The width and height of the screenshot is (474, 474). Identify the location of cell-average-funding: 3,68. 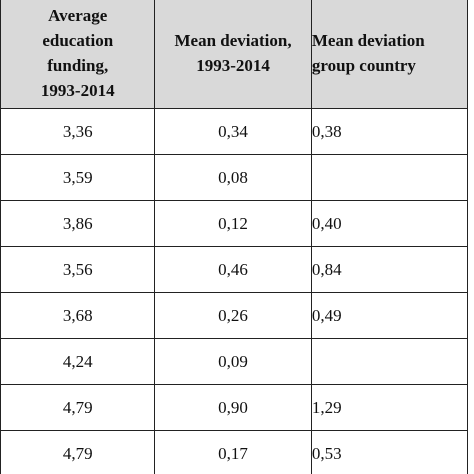
(78, 315).